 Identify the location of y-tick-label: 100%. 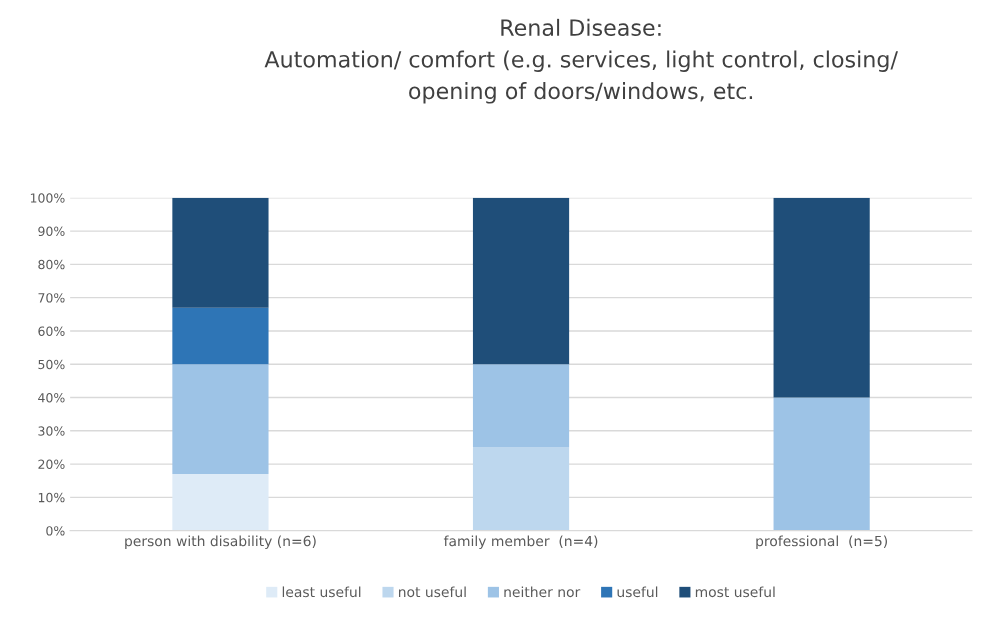
(47, 198).